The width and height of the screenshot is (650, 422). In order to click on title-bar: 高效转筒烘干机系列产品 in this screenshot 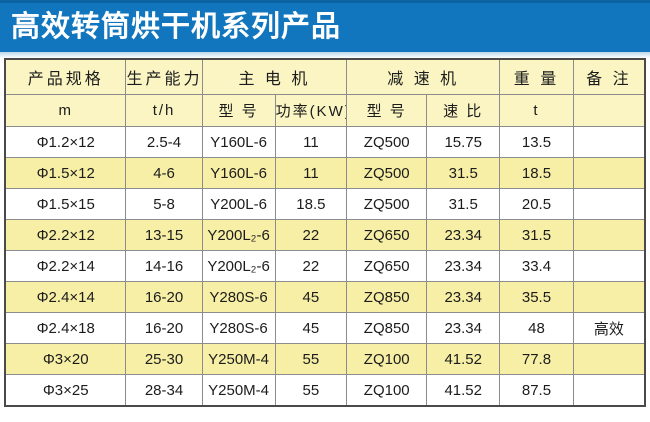, I will do `click(325, 26)`.